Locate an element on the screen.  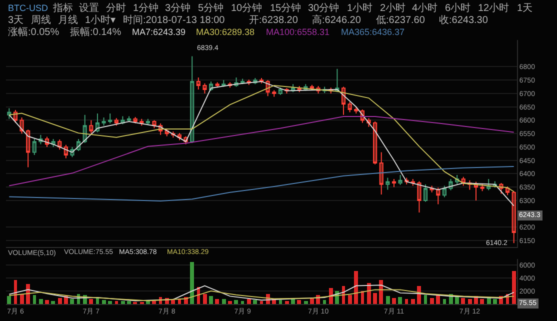
text: 12小时 is located at coordinates (494, 8).